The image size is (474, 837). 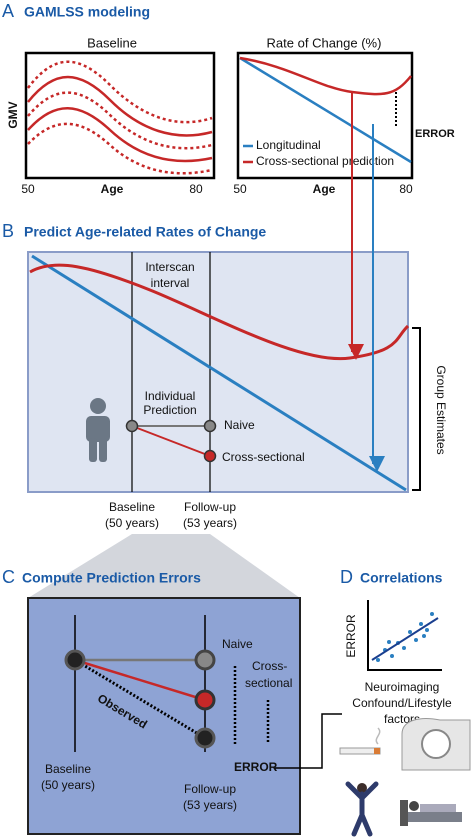 I want to click on annotation: Individual, so click(x=170, y=396).